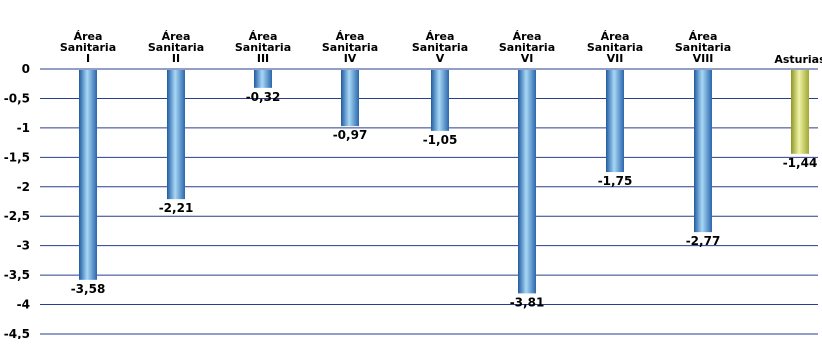  What do you see at coordinates (350, 135) in the screenshot?
I see `value-label: -0,97` at bounding box center [350, 135].